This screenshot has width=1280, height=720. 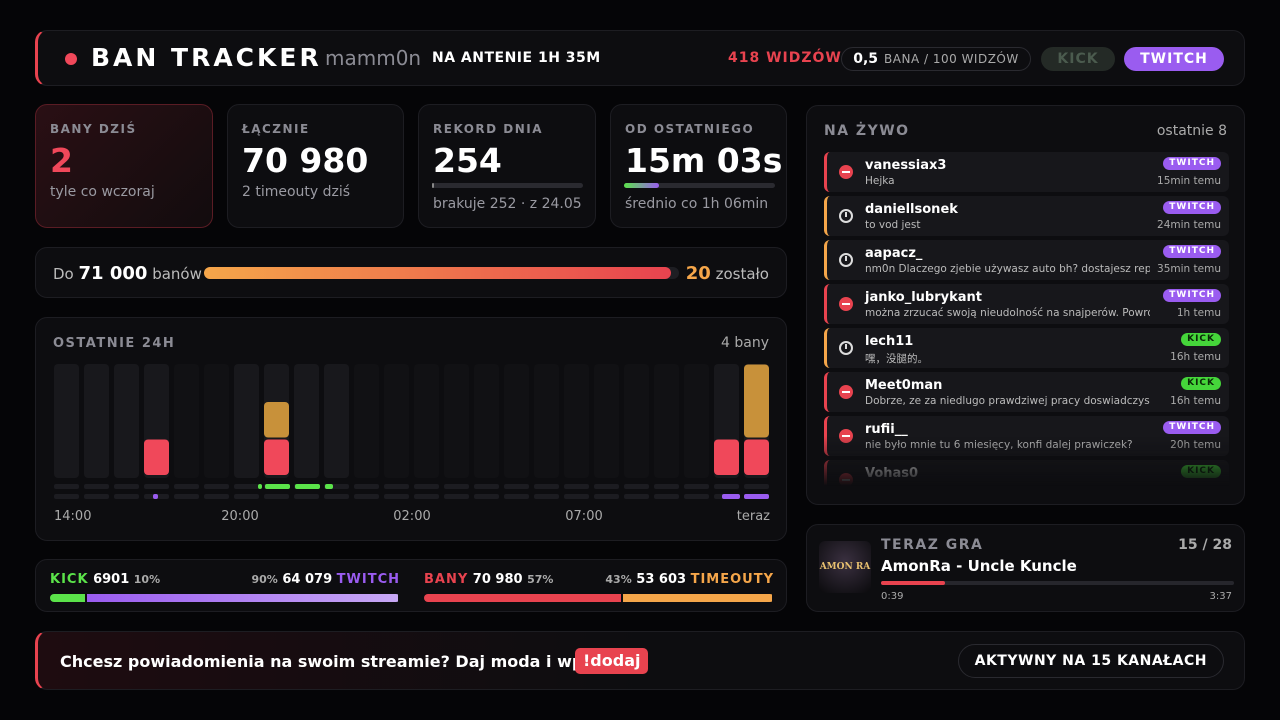 What do you see at coordinates (114, 343) in the screenshot?
I see `hourly-title: OSTATNIE 24H` at bounding box center [114, 343].